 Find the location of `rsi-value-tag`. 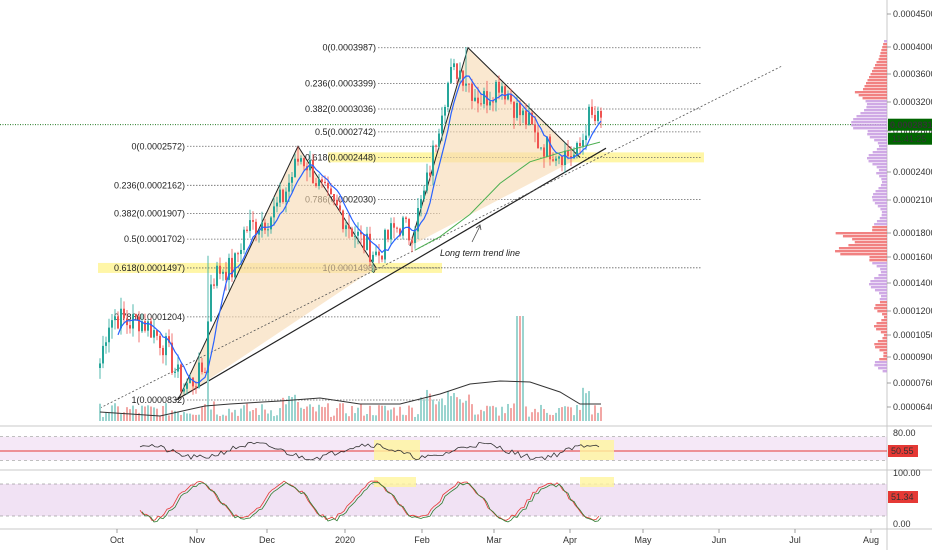

rsi-value-tag is located at coordinates (903, 451).